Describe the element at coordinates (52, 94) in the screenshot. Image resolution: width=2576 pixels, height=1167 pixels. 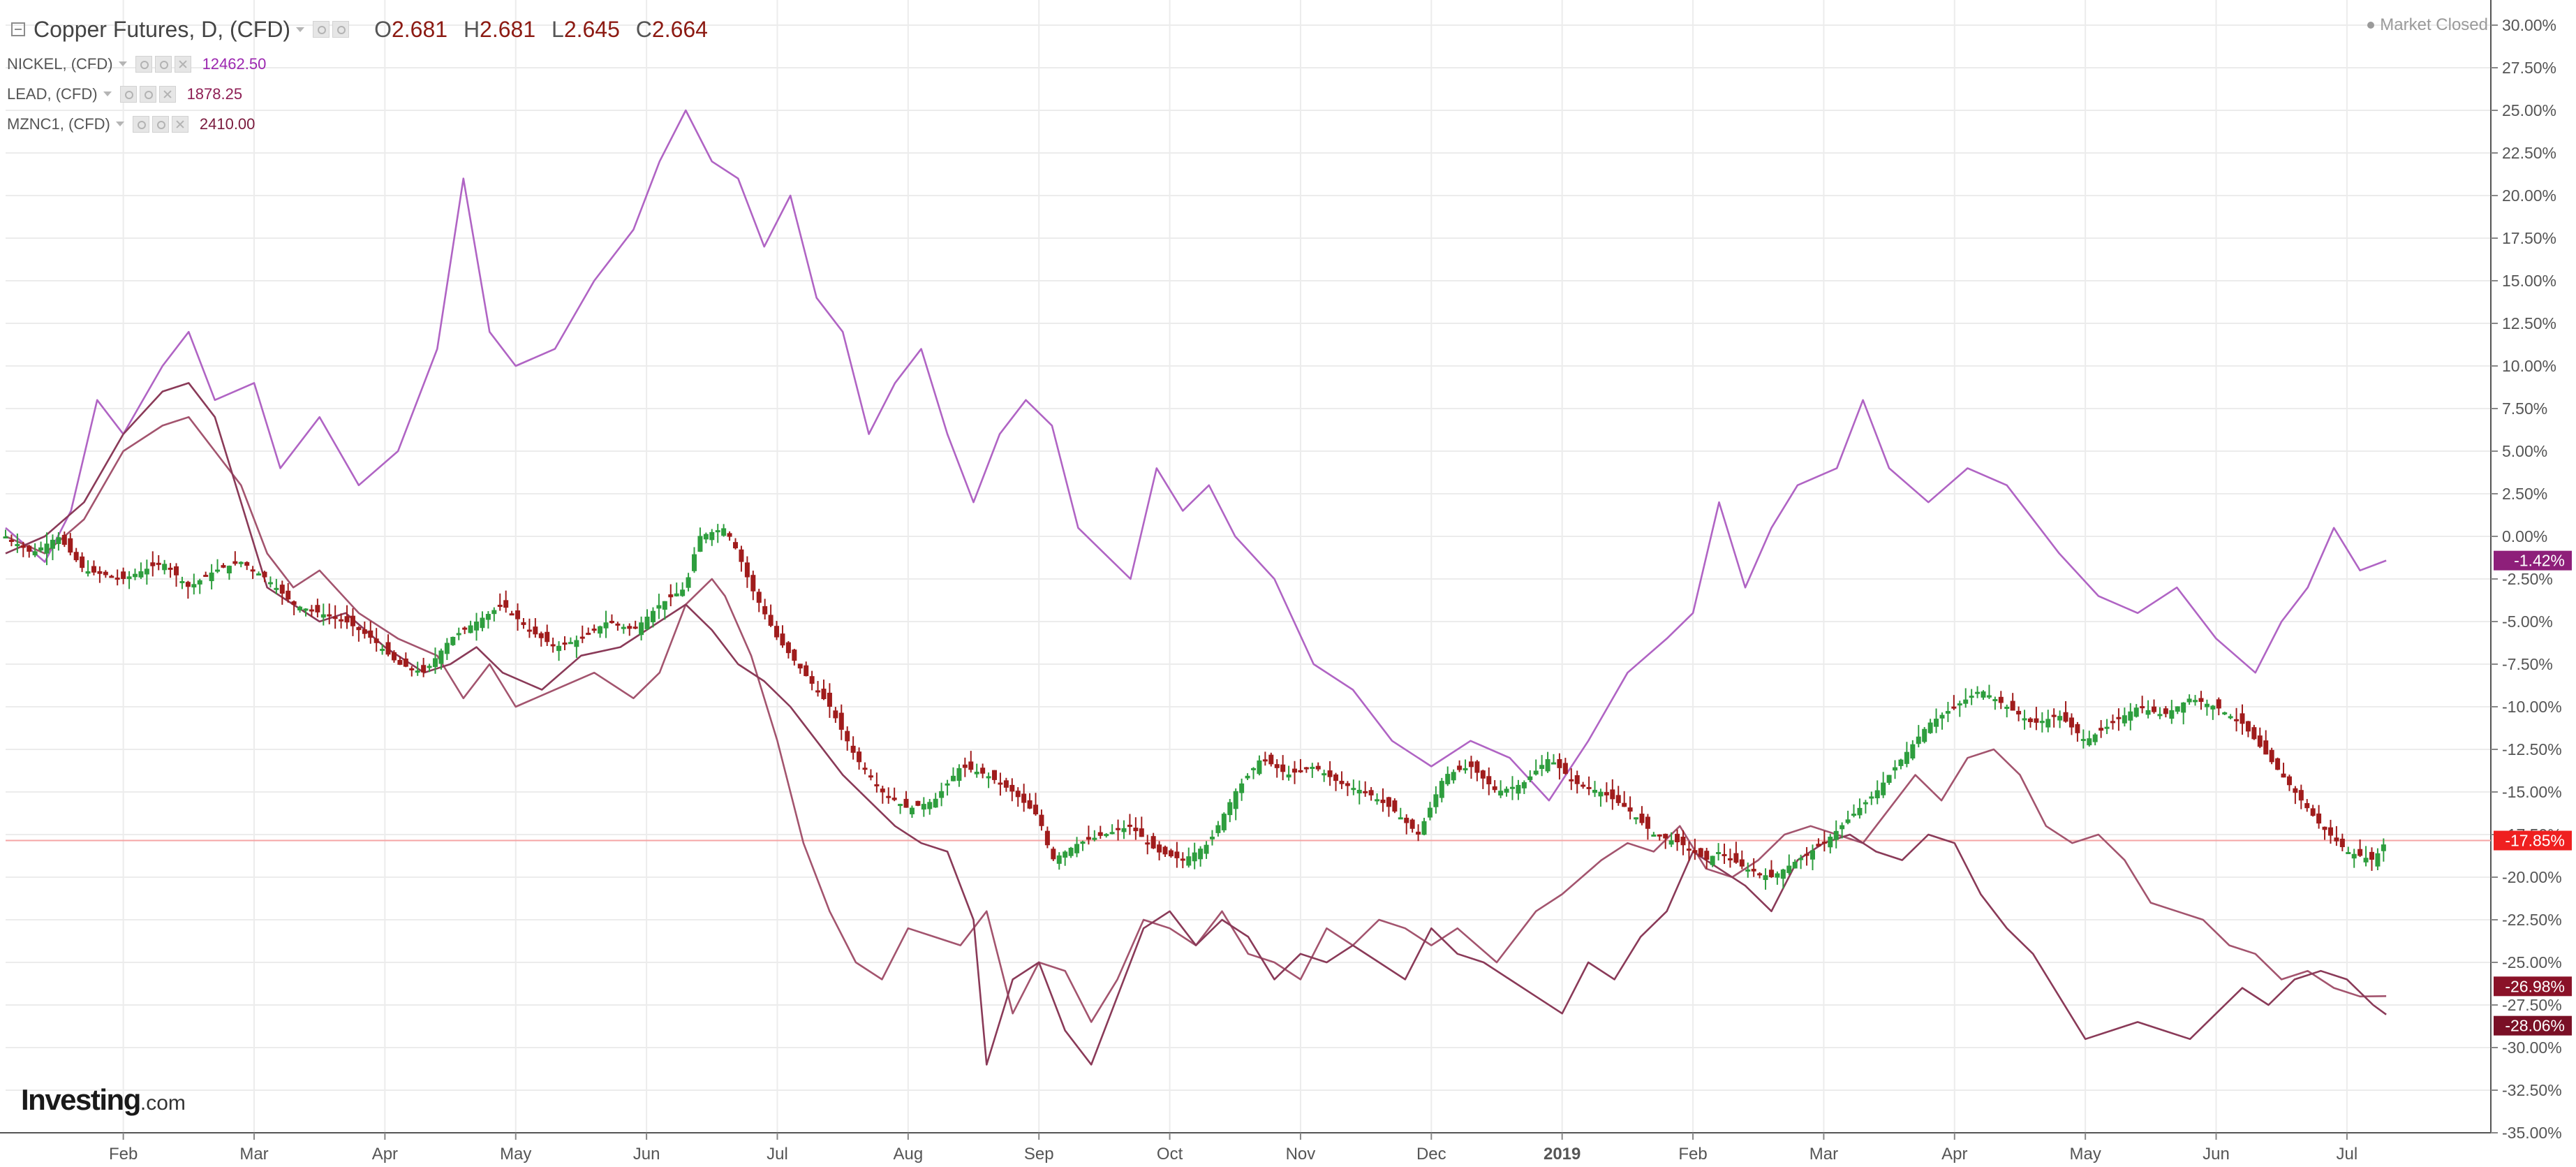
I see `compare-symbol-label: LEAD, (CFD)` at that location.